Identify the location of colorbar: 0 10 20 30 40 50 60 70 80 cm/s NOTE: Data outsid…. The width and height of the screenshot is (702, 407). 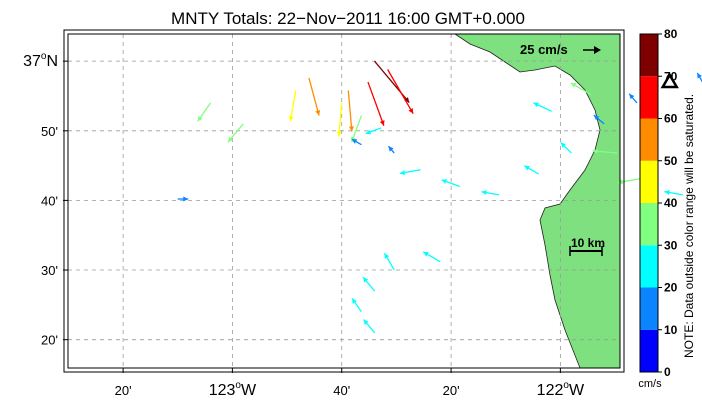
(667, 208).